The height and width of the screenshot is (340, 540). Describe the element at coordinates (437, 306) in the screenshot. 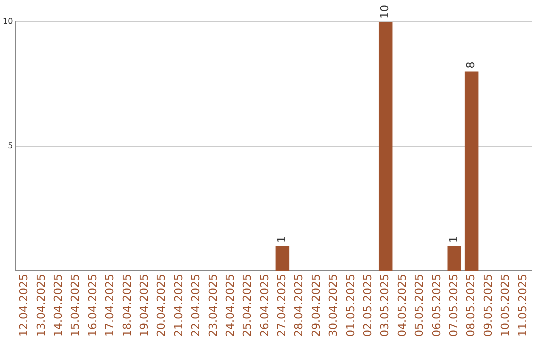

I see `x-tick-label: 06.05.2025` at that location.